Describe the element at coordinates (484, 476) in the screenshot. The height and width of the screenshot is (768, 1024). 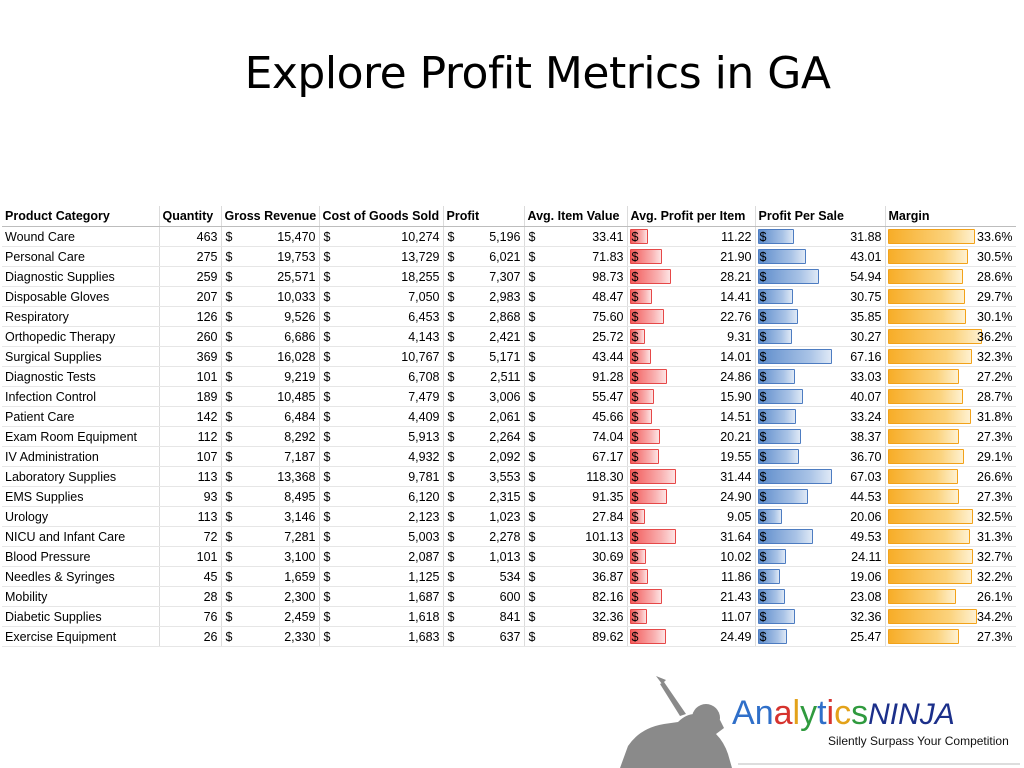
I see `cell-profit: $3,553` at that location.